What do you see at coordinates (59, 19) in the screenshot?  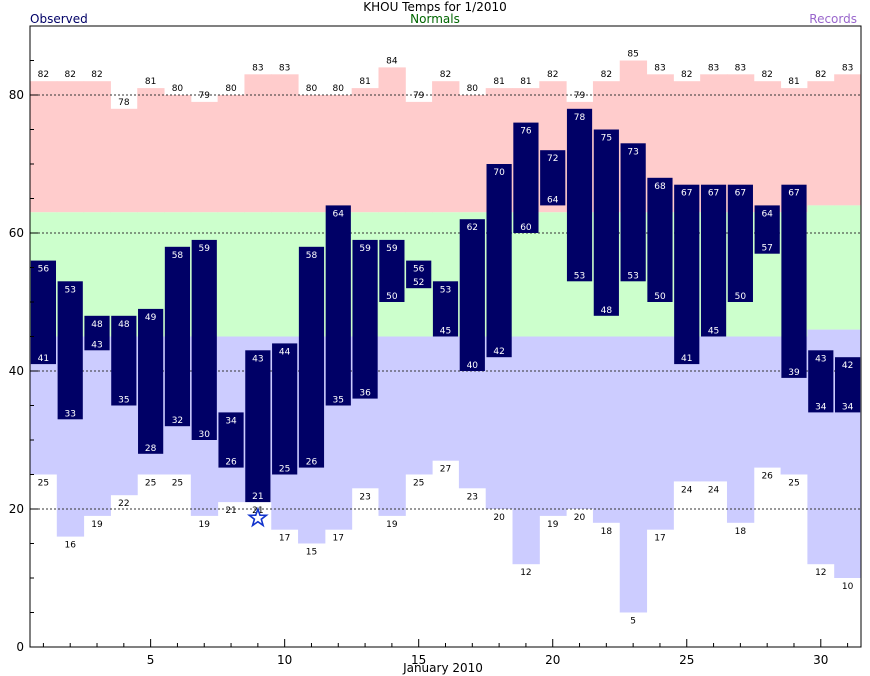 I see `observed-label: Observed` at bounding box center [59, 19].